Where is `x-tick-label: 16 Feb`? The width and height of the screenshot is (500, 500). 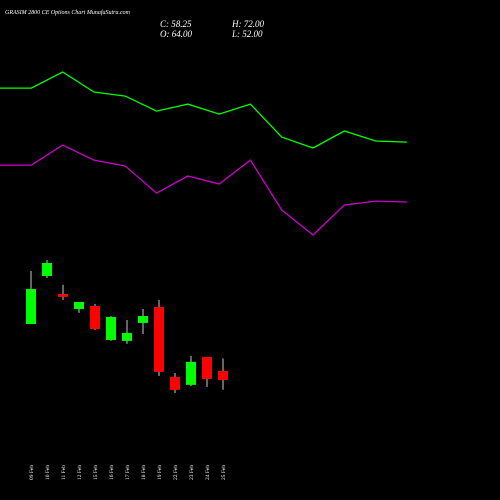 x-tick-label: 16 Feb is located at coordinates (112, 472).